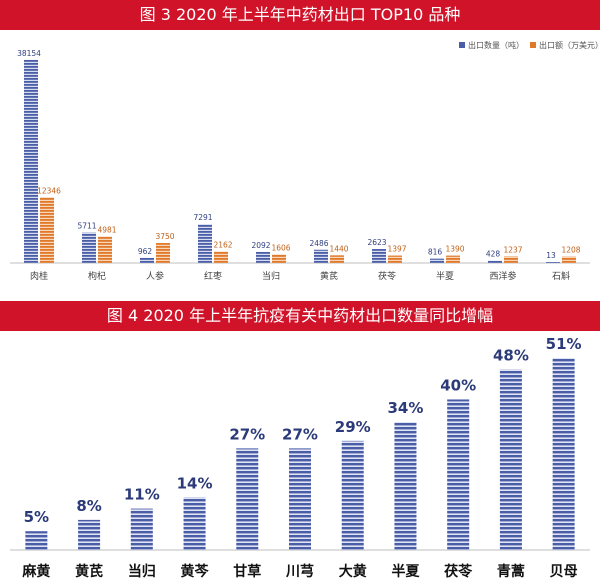 The width and height of the screenshot is (600, 588). Describe the element at coordinates (511, 355) in the screenshot. I see `growth-label-10: 48%` at that location.